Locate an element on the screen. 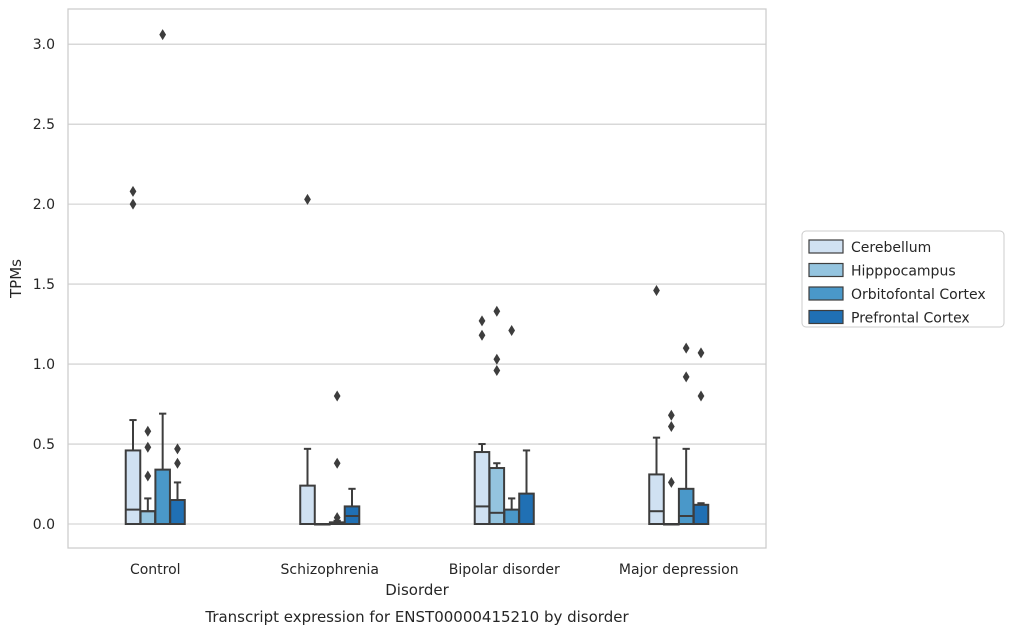 The height and width of the screenshot is (634, 1014). legend-label: Prefrontal Cortex is located at coordinates (910, 319).